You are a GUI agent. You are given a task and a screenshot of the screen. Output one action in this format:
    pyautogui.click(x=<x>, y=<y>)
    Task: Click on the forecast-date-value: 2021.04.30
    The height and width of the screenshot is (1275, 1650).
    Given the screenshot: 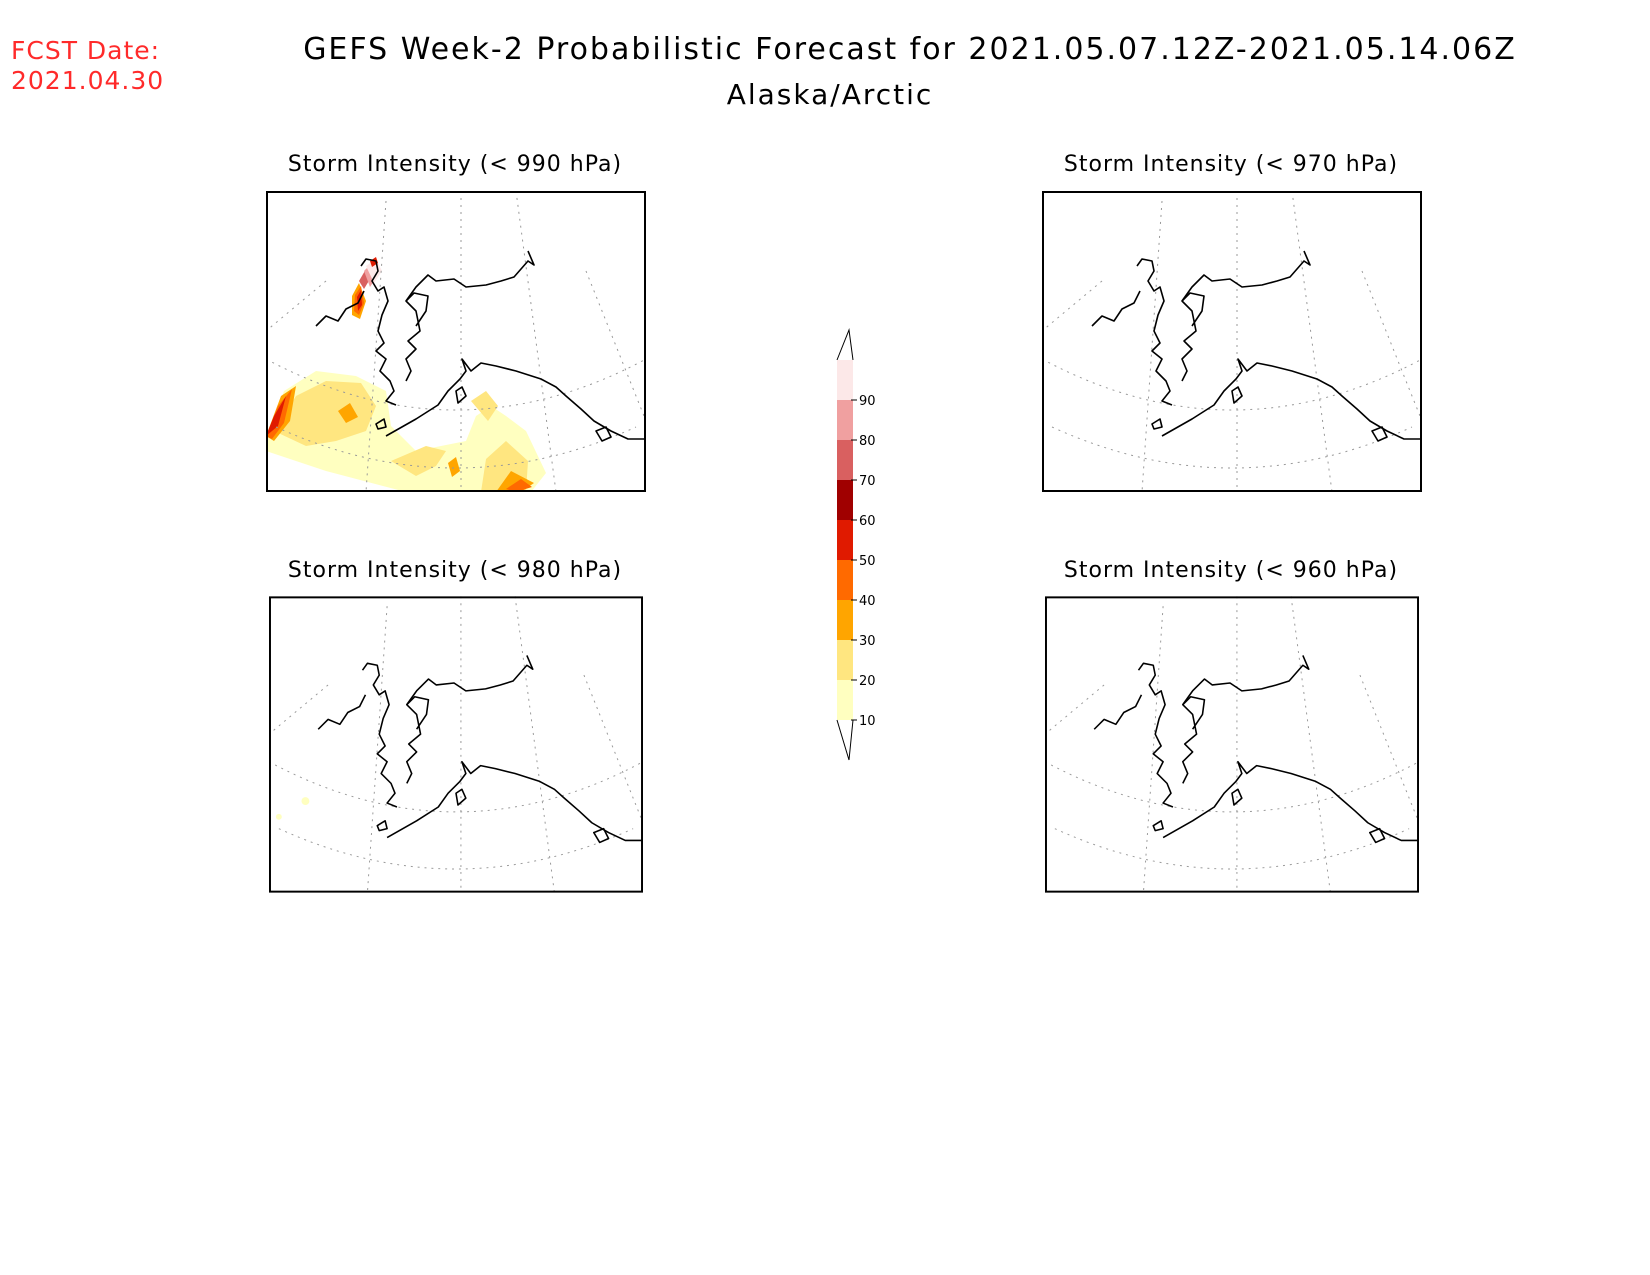 What is the action you would take?
    pyautogui.click(x=88, y=80)
    